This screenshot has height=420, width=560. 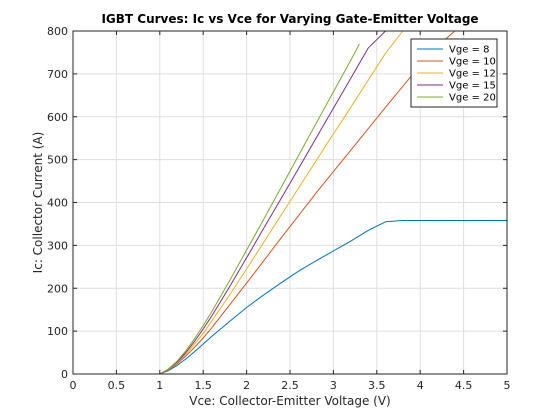 What do you see at coordinates (464, 385) in the screenshot?
I see `x-tick-label: 4.5` at bounding box center [464, 385].